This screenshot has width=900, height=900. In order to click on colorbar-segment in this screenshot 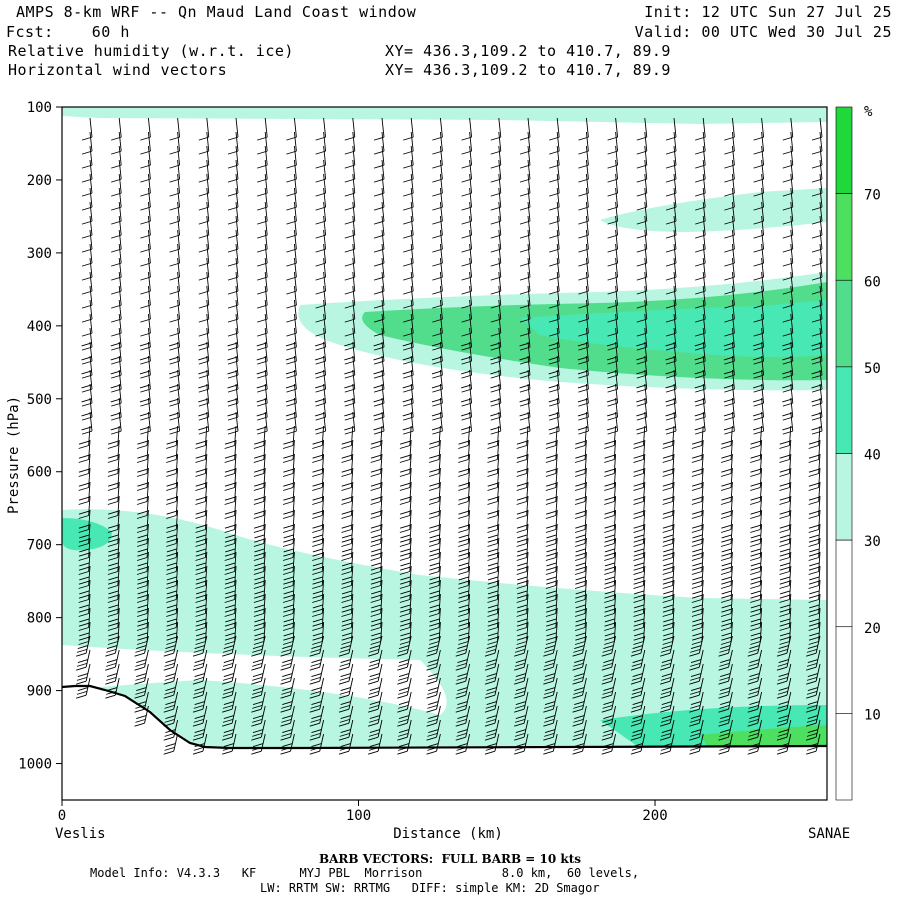, I will do `click(844, 150)`.